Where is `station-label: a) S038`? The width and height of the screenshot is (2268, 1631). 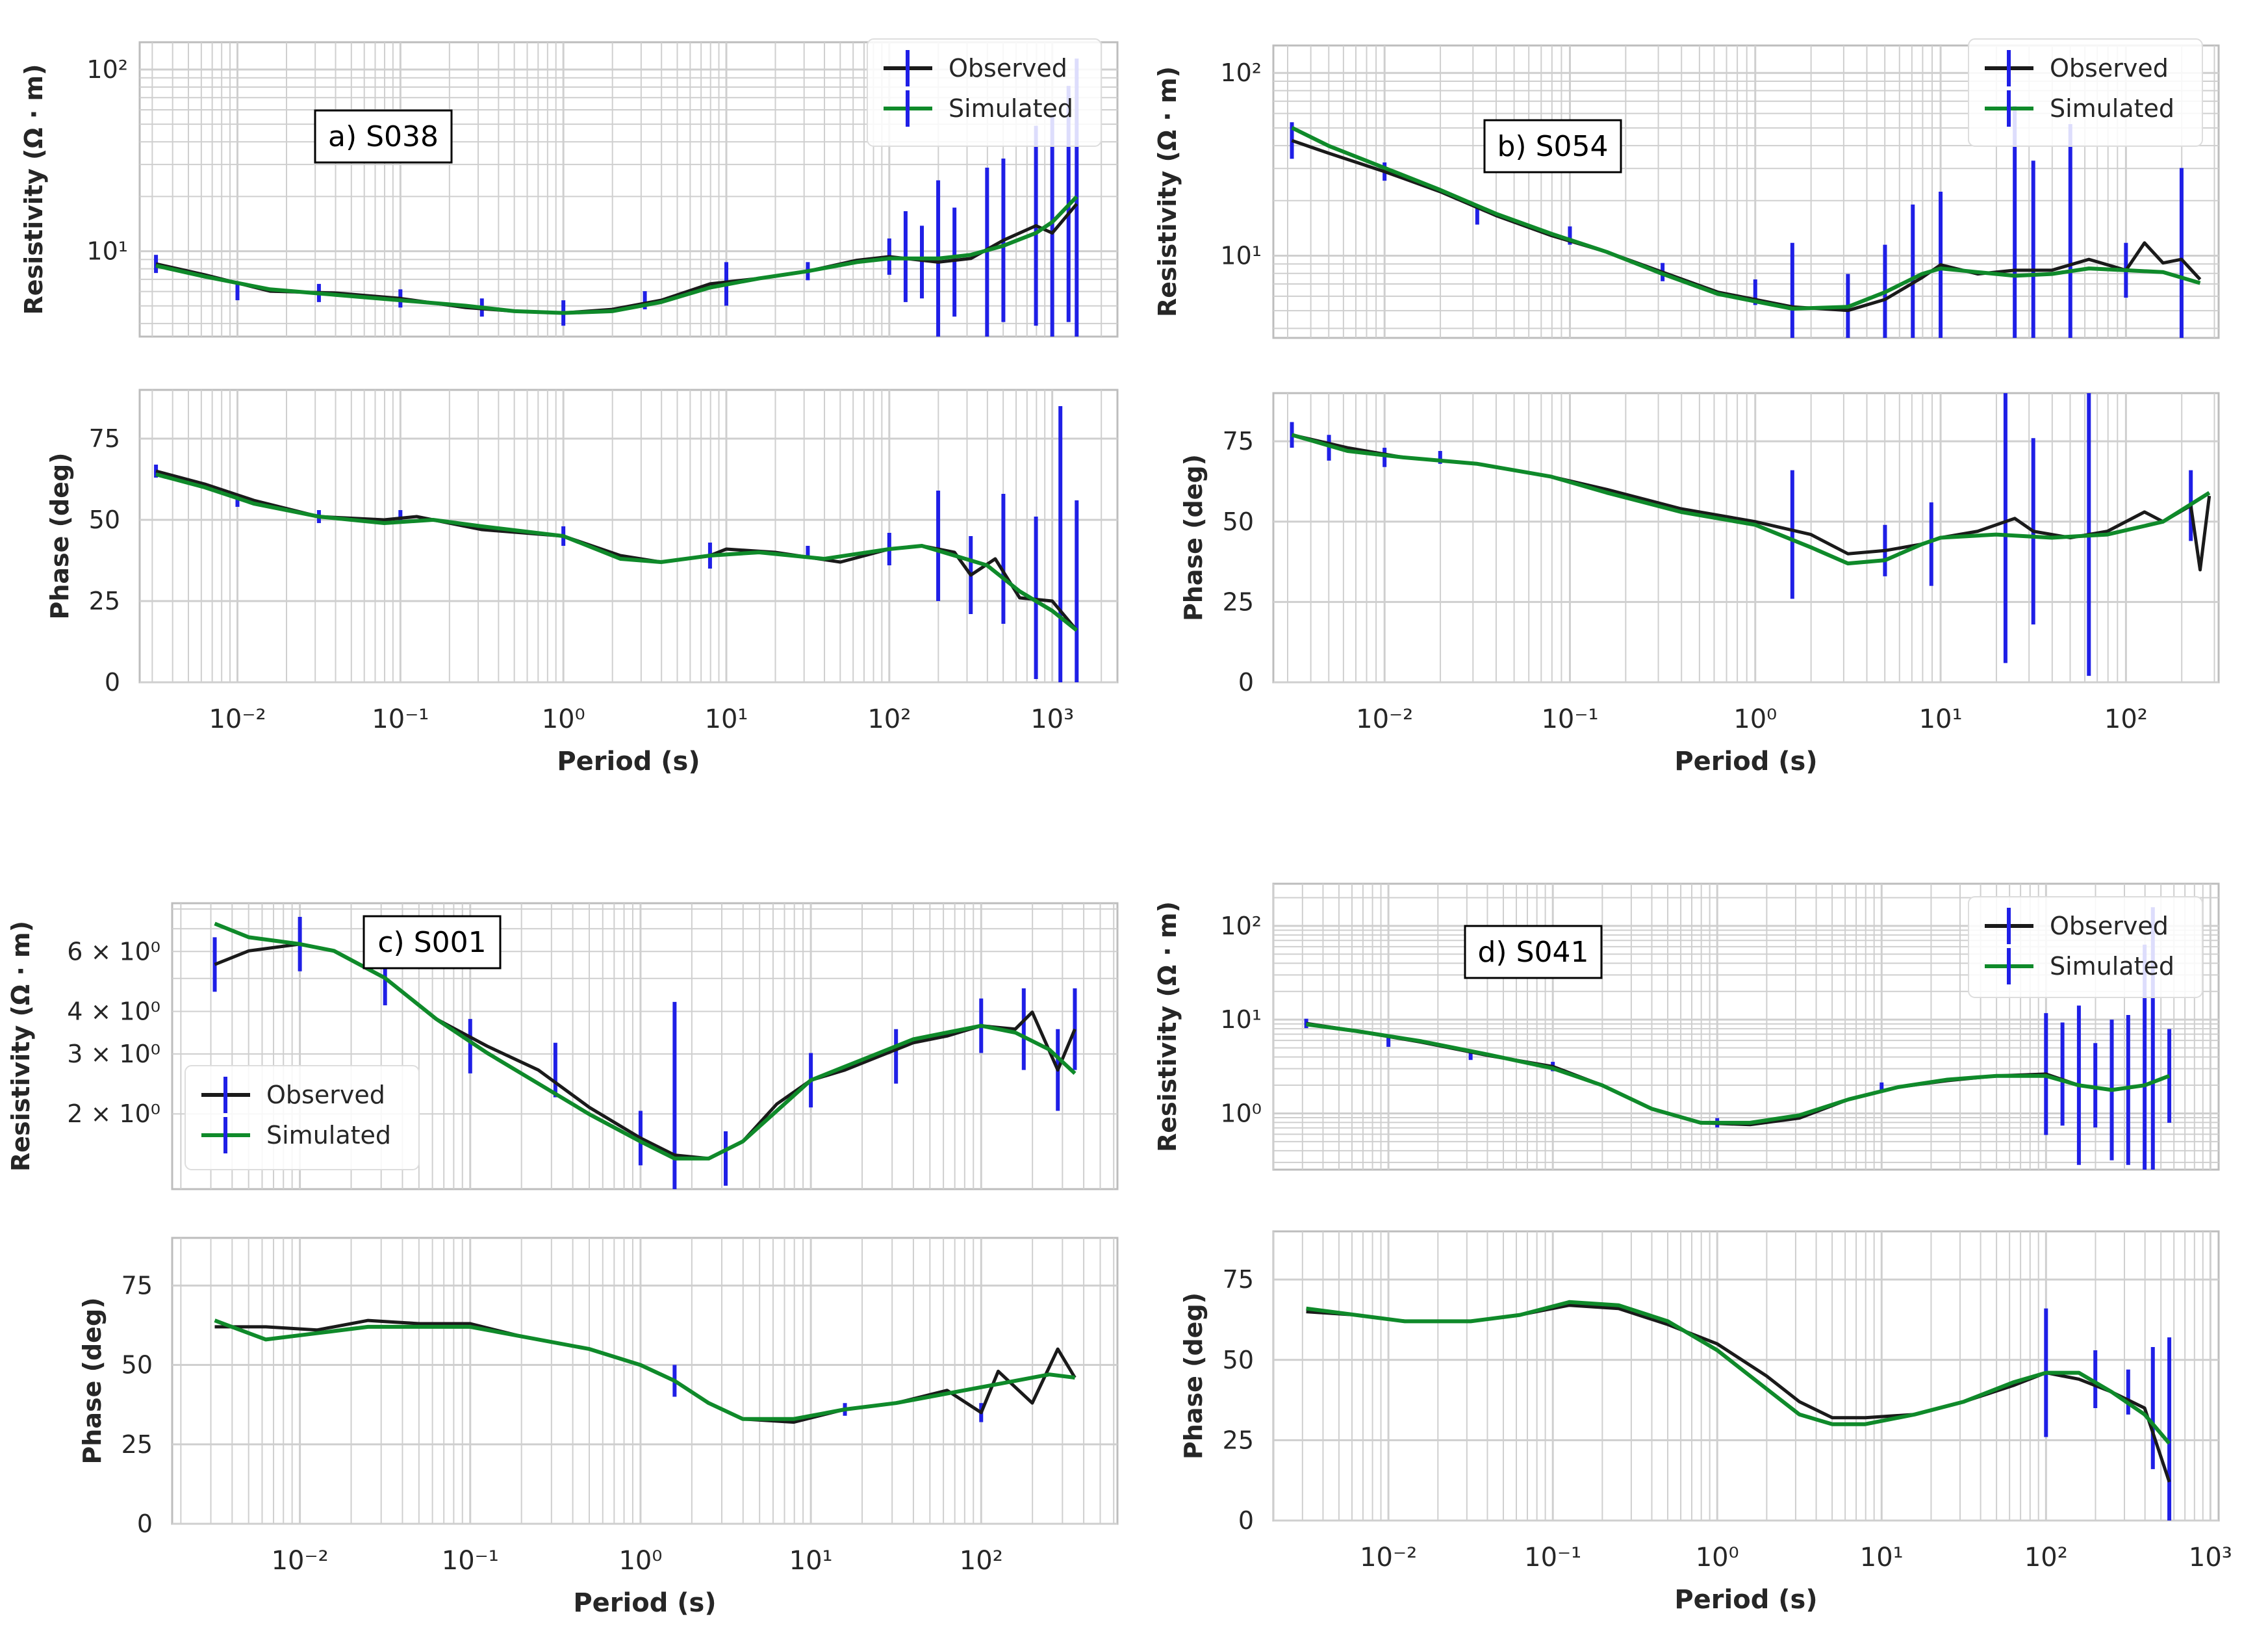 station-label: a) S038 is located at coordinates (383, 137).